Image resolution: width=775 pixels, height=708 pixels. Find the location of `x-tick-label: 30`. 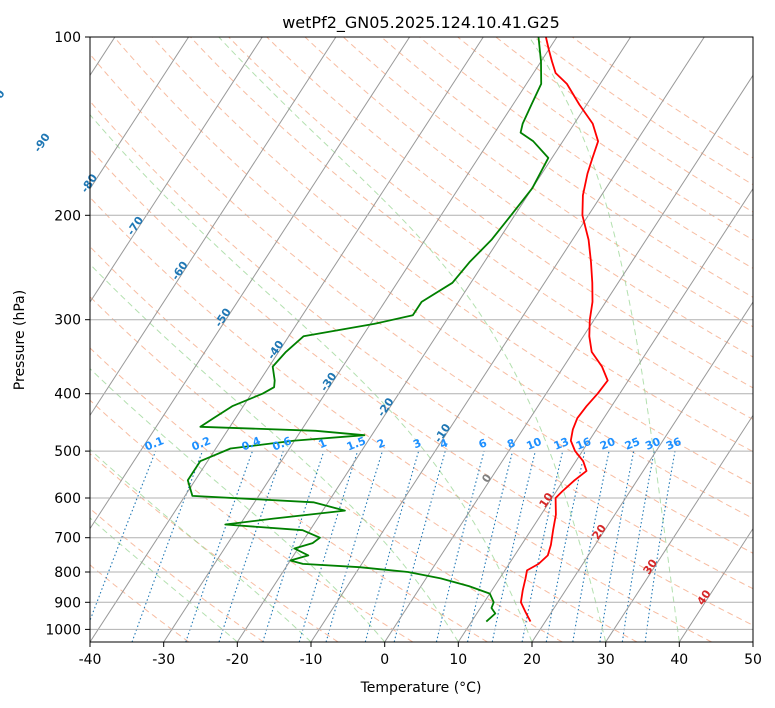

x-tick-label: 30 is located at coordinates (606, 660).